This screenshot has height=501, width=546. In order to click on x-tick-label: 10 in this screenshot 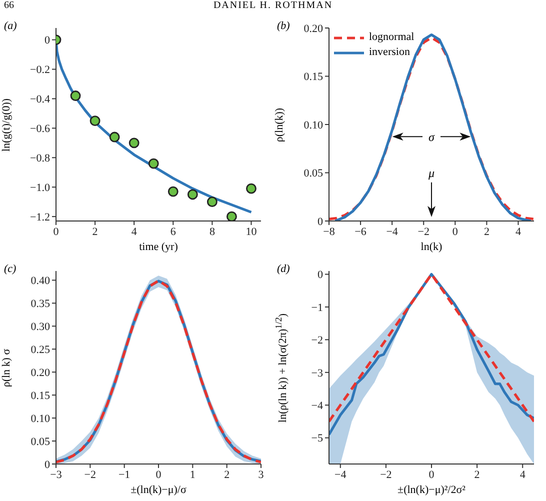, I will do `click(252, 232)`.